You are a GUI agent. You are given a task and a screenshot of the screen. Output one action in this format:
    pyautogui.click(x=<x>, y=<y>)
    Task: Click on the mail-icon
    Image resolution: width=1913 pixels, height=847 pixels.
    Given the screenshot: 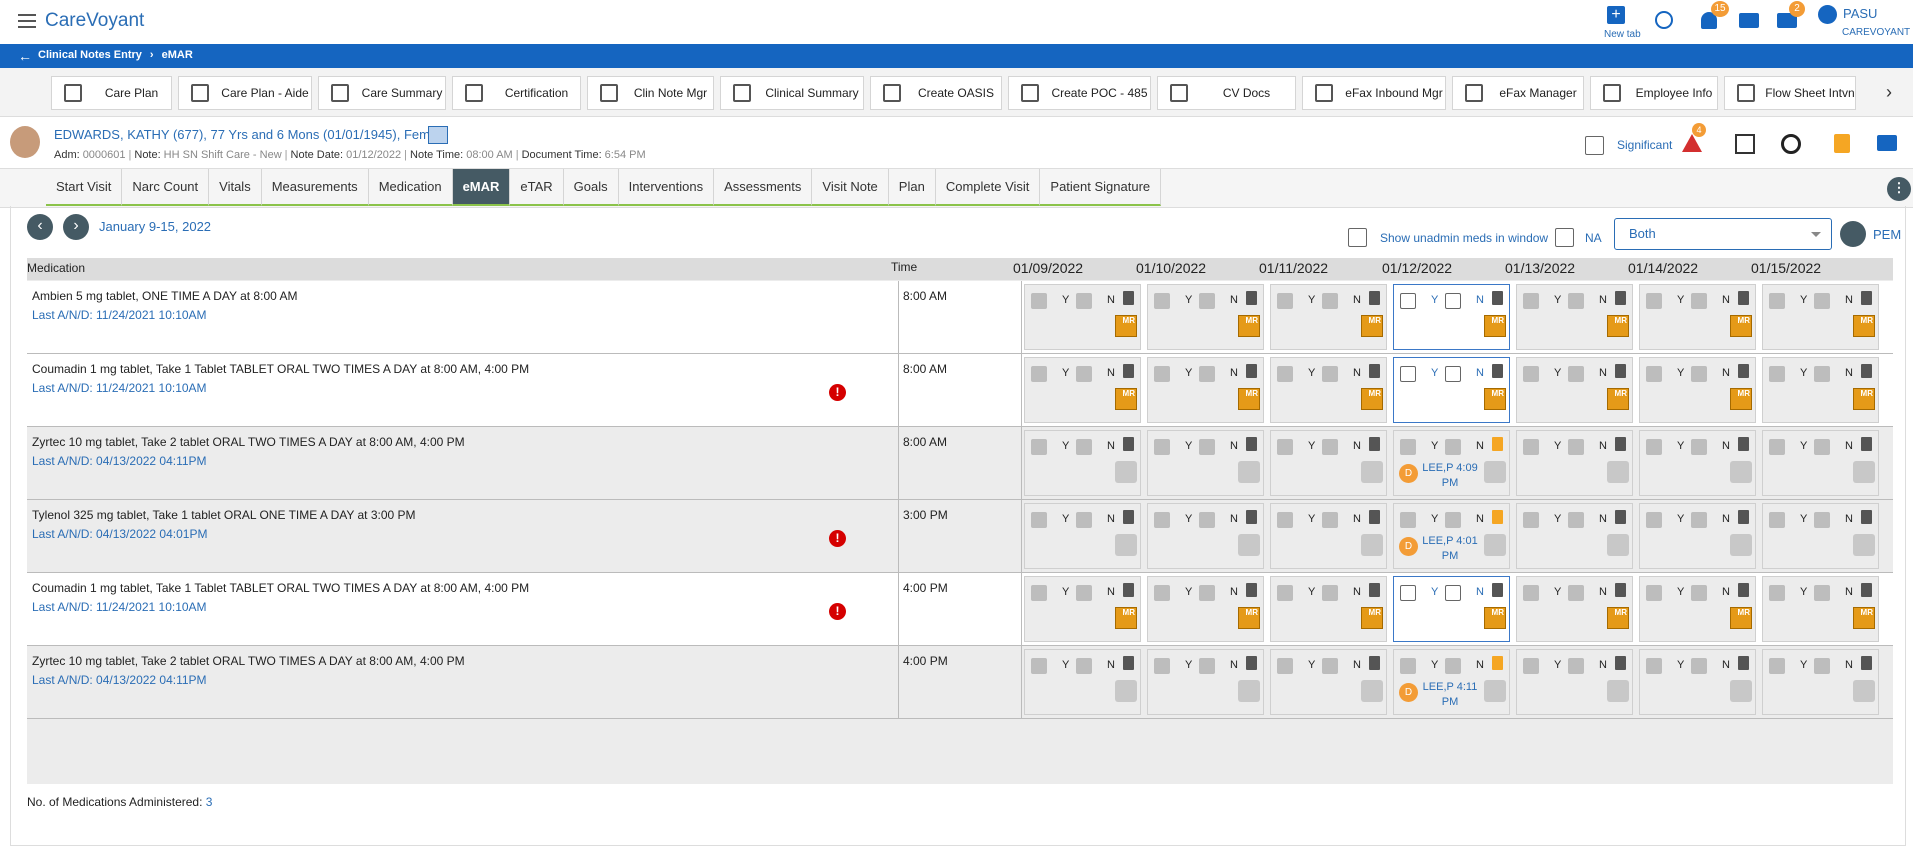 What is the action you would take?
    pyautogui.click(x=1787, y=20)
    